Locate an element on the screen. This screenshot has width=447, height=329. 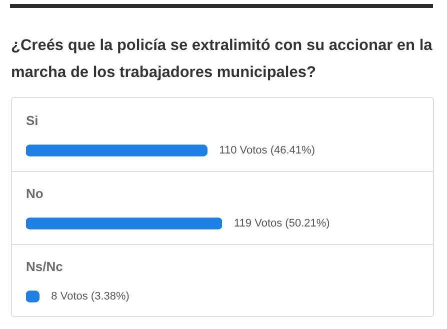
data-label: 110 Votos (46.41%) is located at coordinates (267, 150).